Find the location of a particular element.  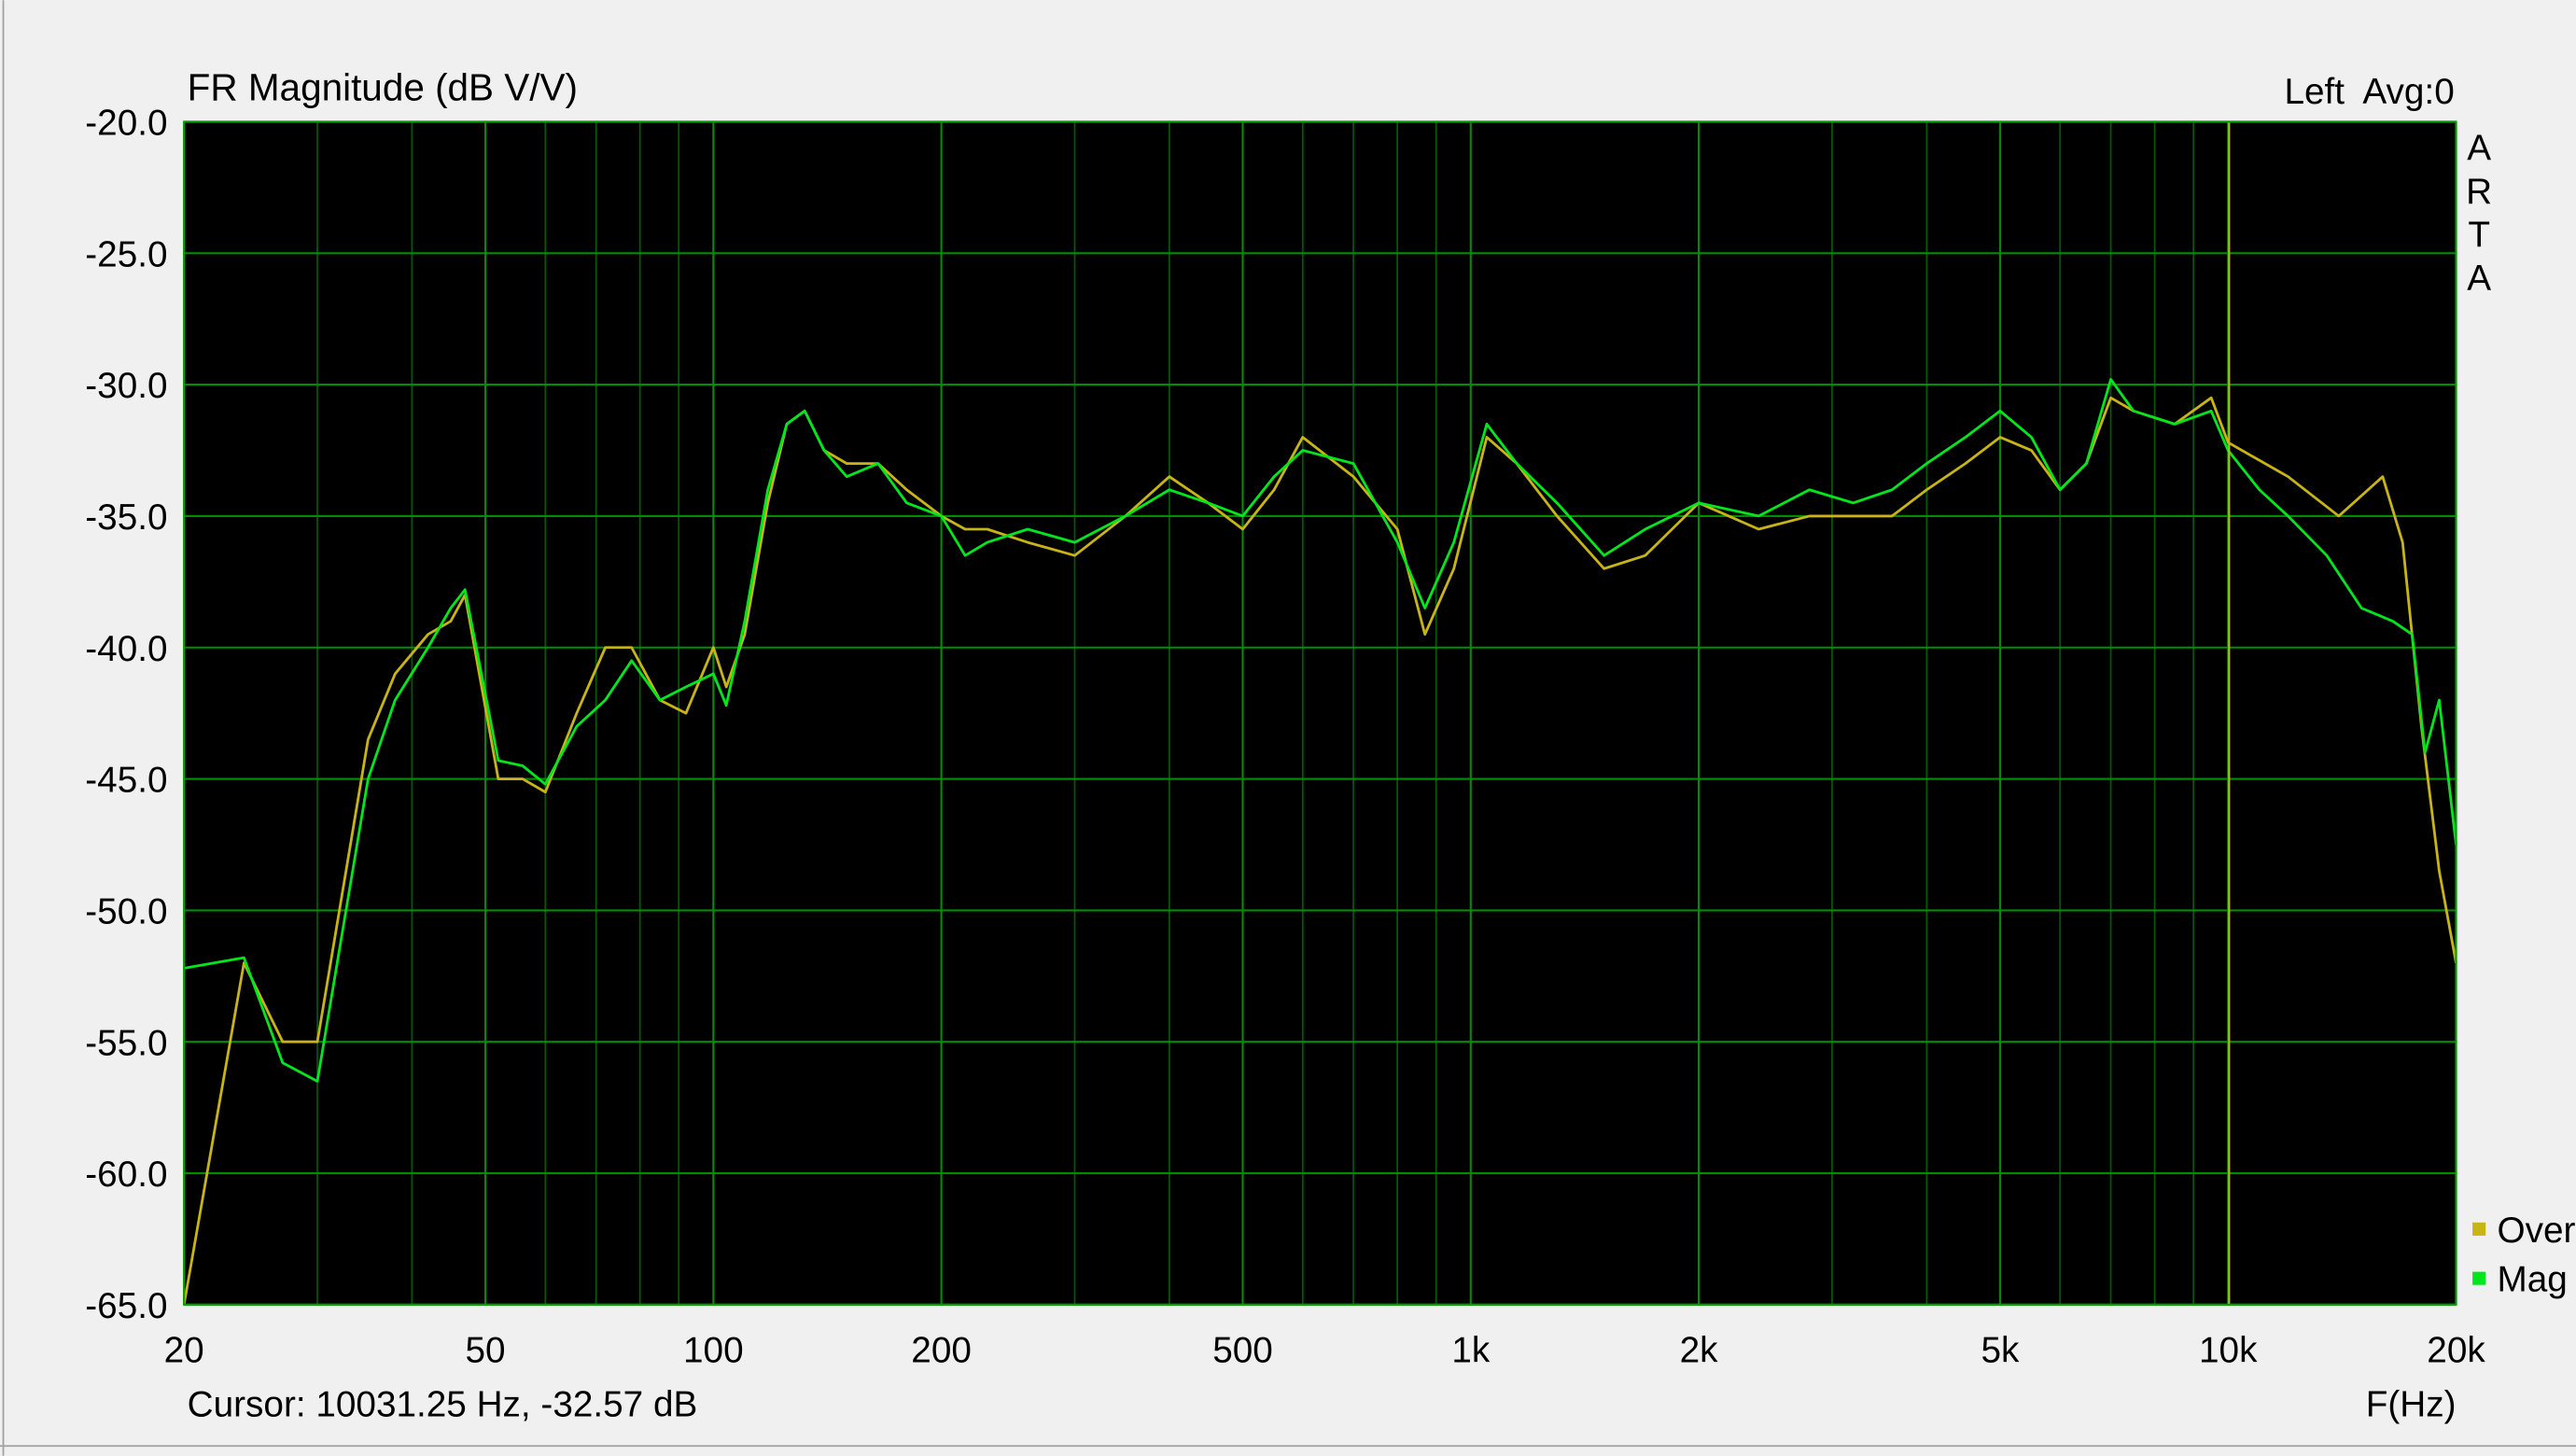

x-tick-label: 20 is located at coordinates (184, 1350).